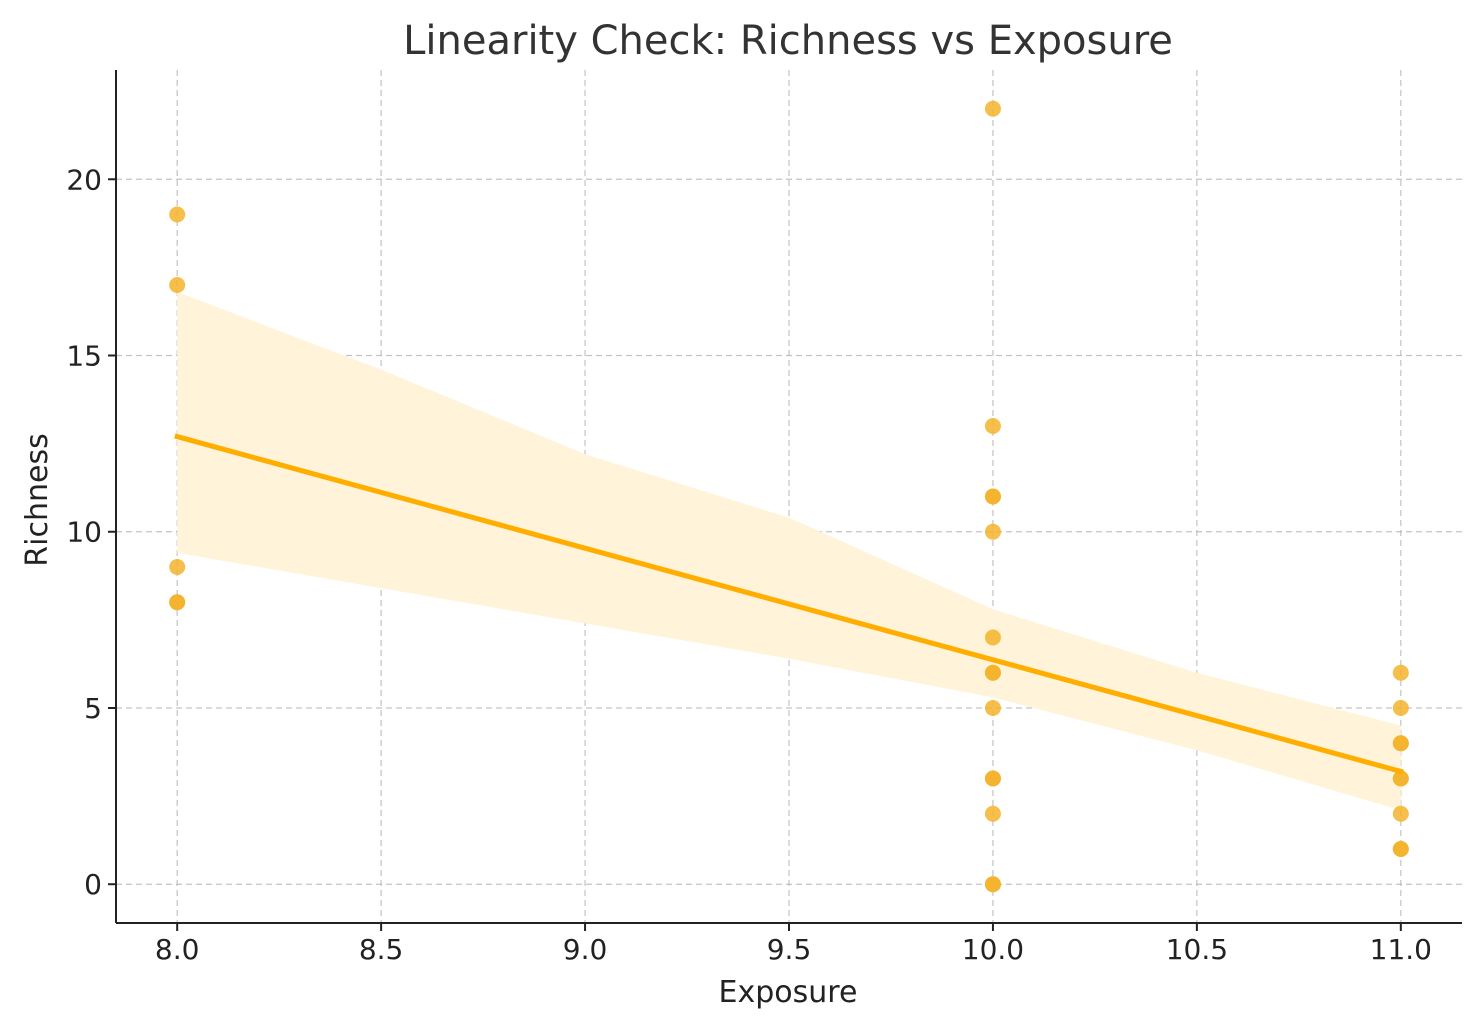 Image resolution: width=1480 pixels, height=1030 pixels. What do you see at coordinates (93, 884) in the screenshot?
I see `y-tick-label: 0` at bounding box center [93, 884].